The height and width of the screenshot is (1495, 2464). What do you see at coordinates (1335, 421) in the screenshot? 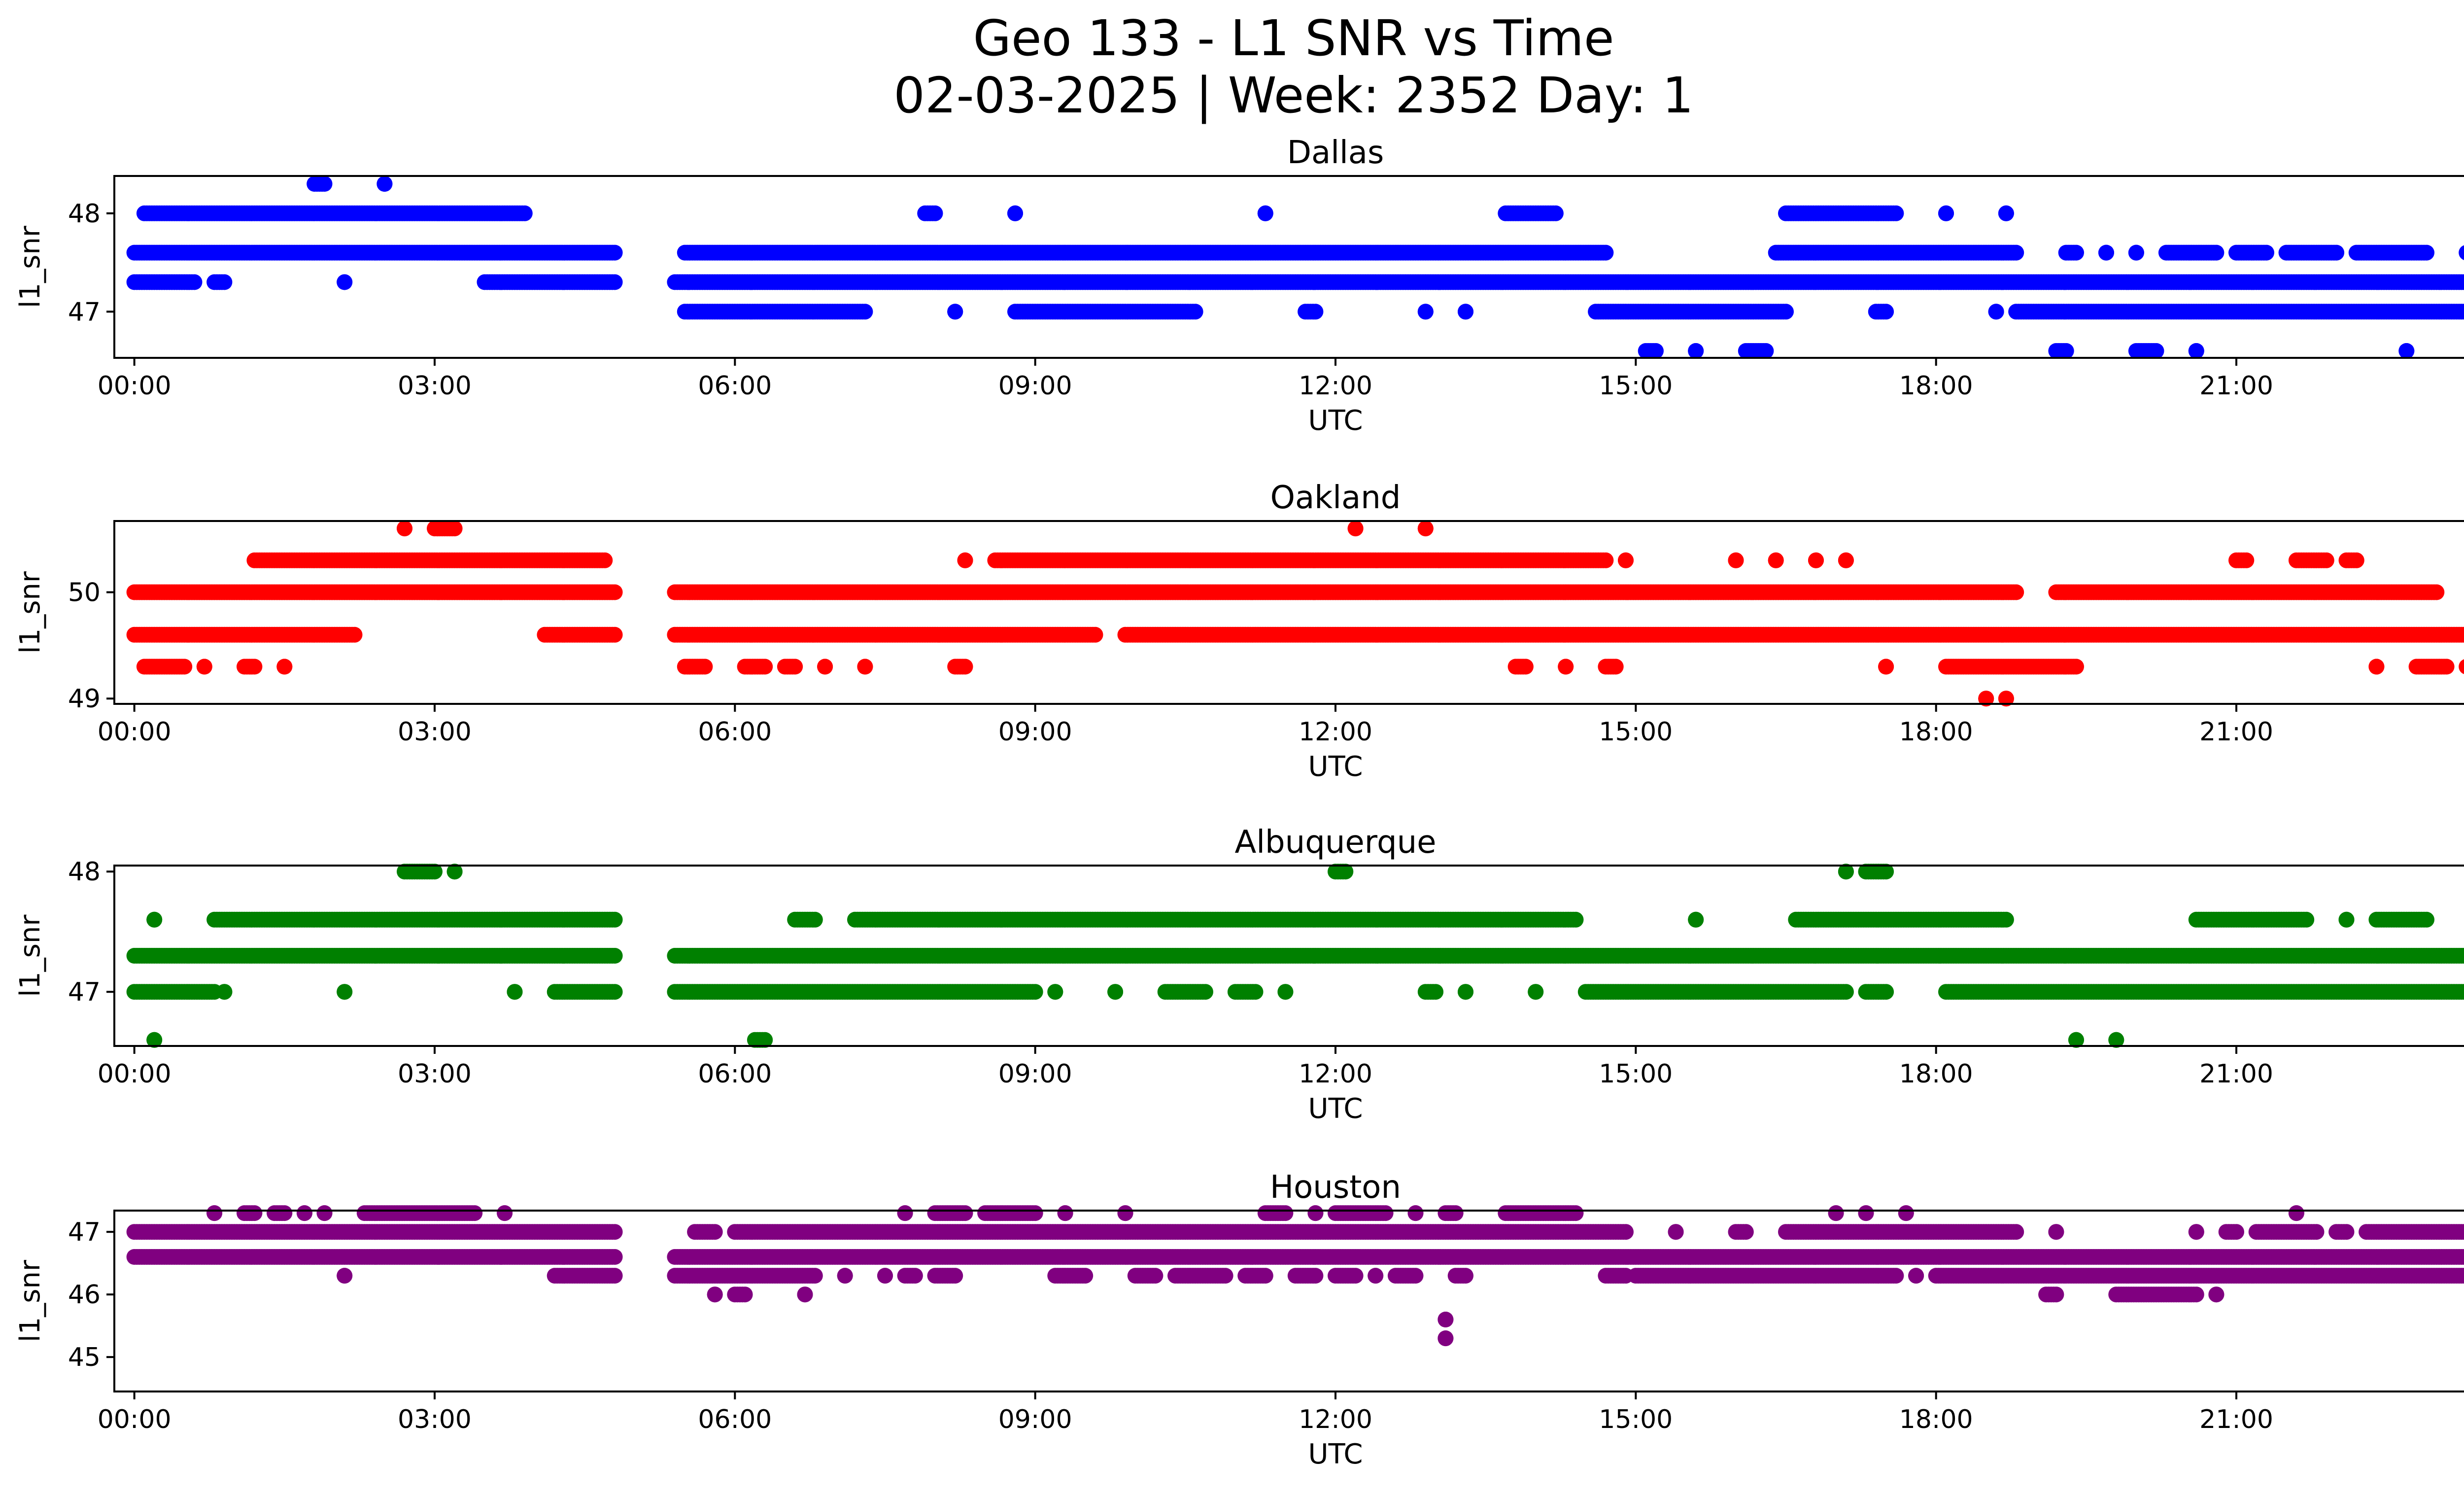
I see `x-axis-label: UTC` at bounding box center [1335, 421].